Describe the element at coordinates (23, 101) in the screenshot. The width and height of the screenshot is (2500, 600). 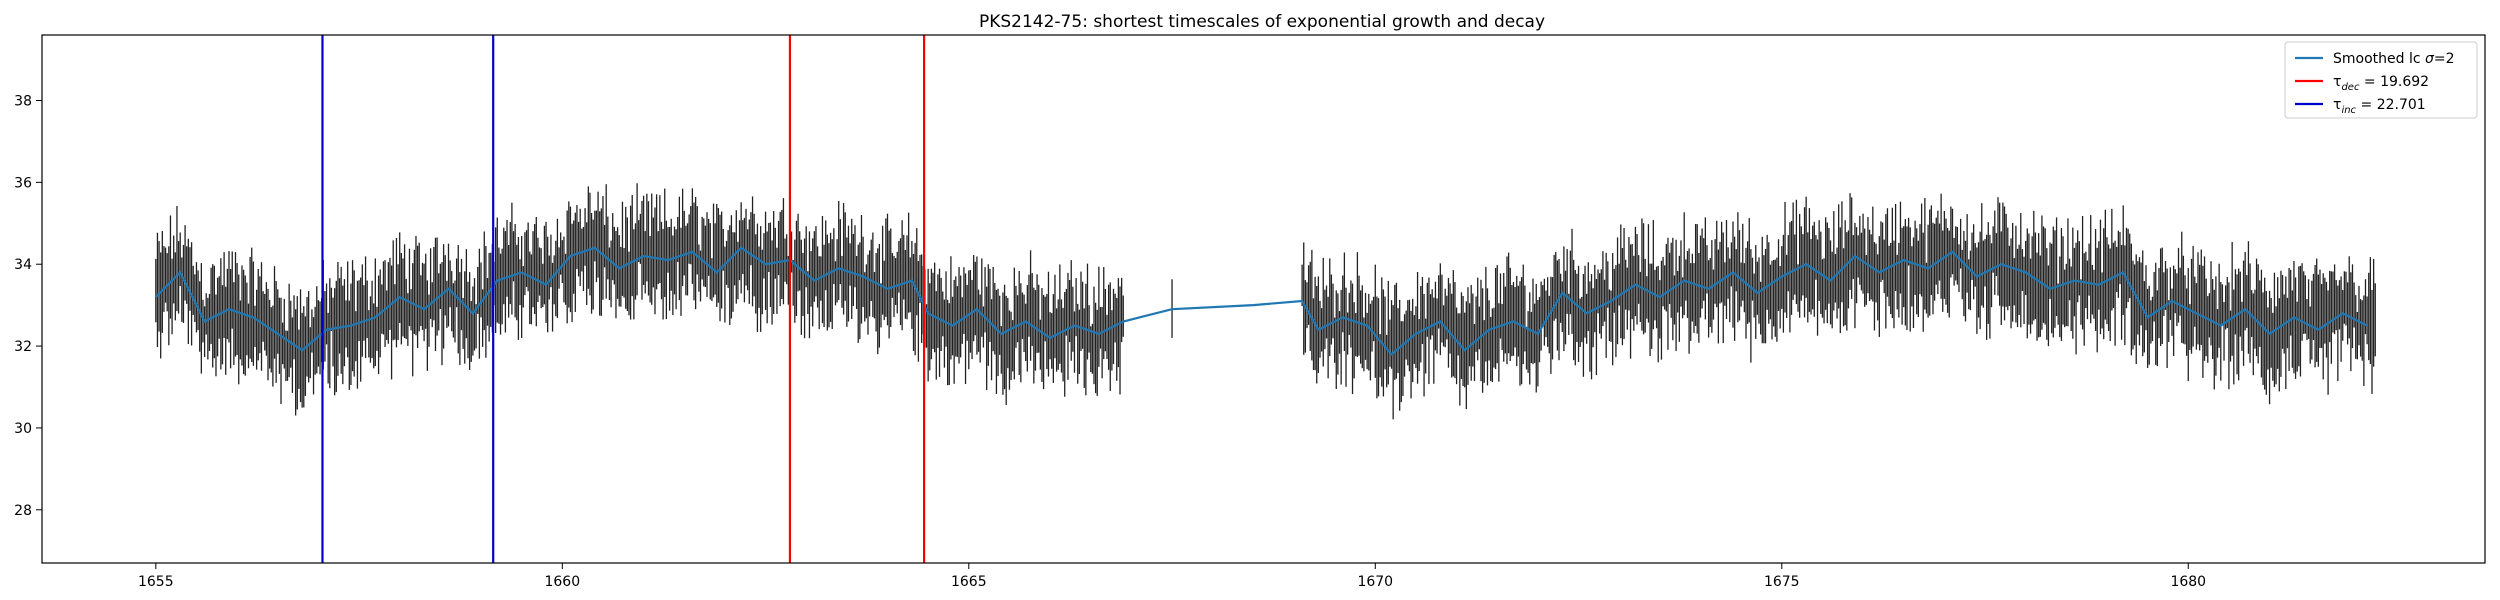
I see `y-tick-label: 38` at that location.